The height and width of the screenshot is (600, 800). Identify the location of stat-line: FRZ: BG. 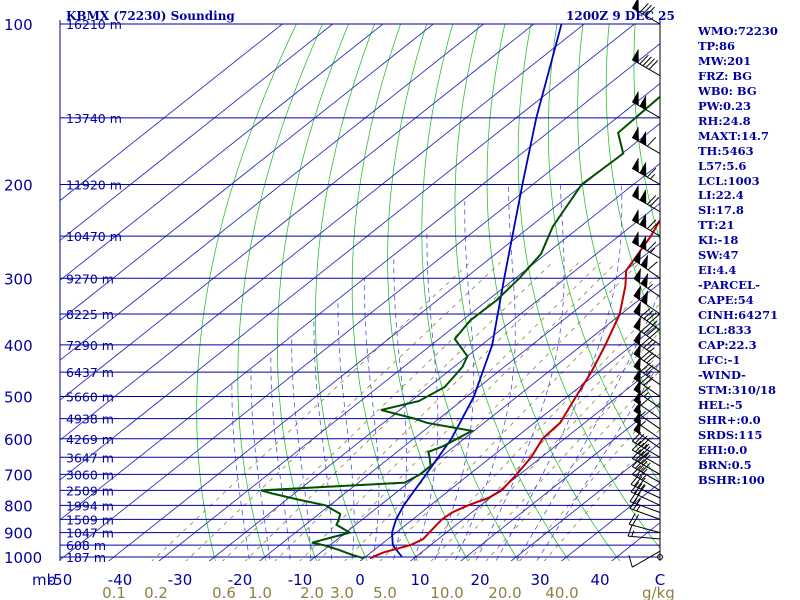
(725, 75).